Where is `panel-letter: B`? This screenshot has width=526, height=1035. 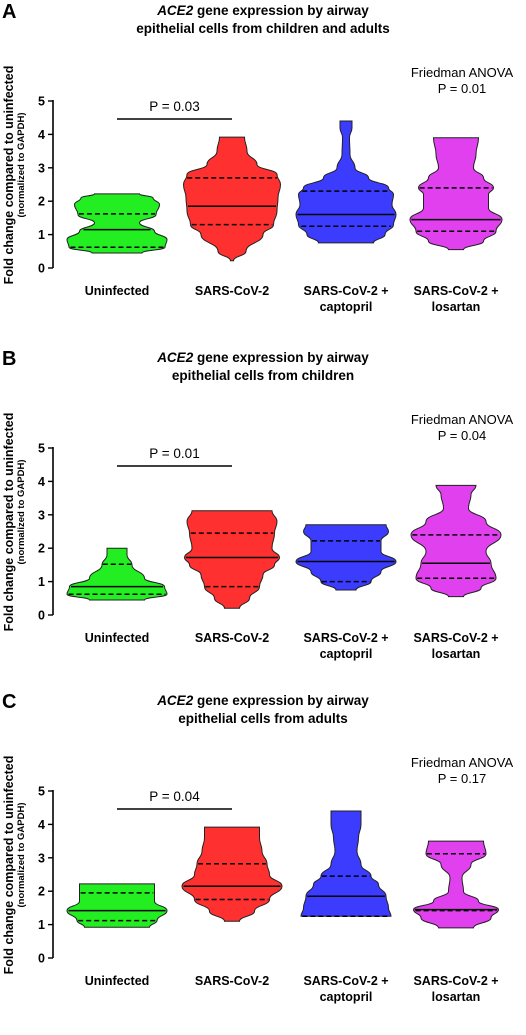 panel-letter: B is located at coordinates (9, 359).